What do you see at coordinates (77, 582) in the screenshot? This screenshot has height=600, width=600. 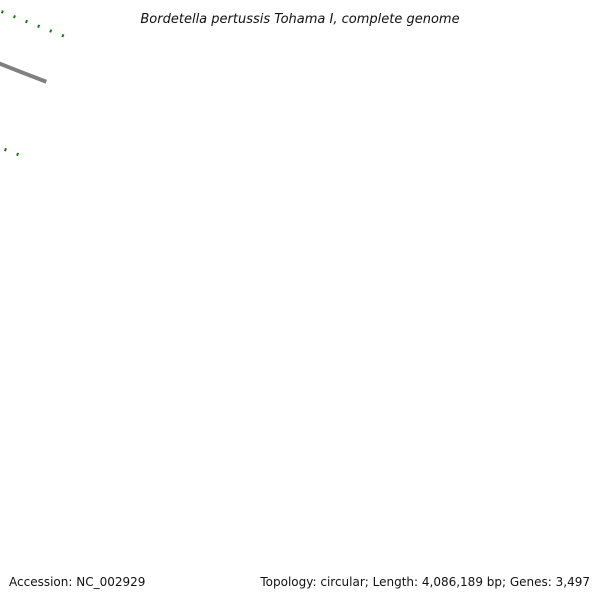 I see `accession-text: Accession: NC_002929` at bounding box center [77, 582].